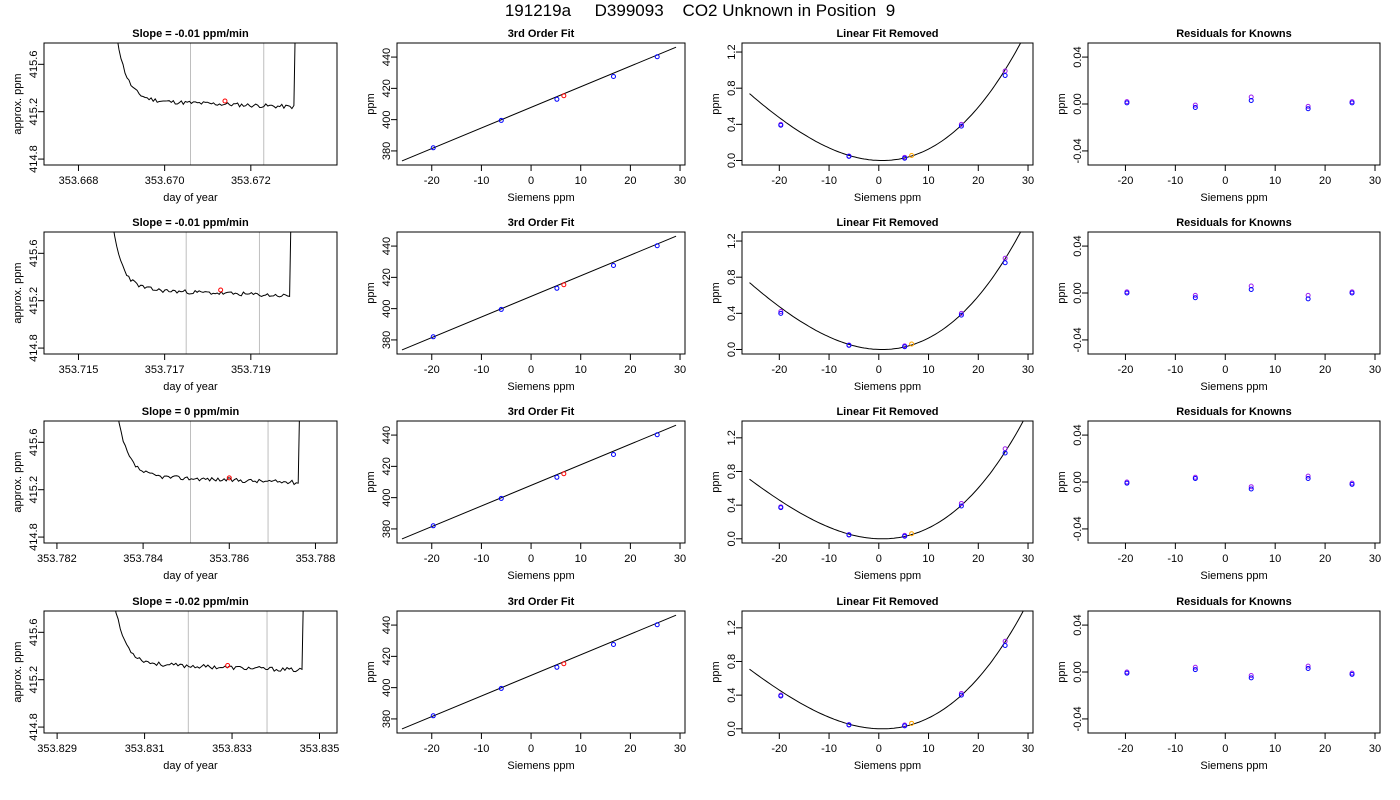 The image size is (1400, 800). Describe the element at coordinates (978, 559) in the screenshot. I see `x-tick-label: 20` at that location.